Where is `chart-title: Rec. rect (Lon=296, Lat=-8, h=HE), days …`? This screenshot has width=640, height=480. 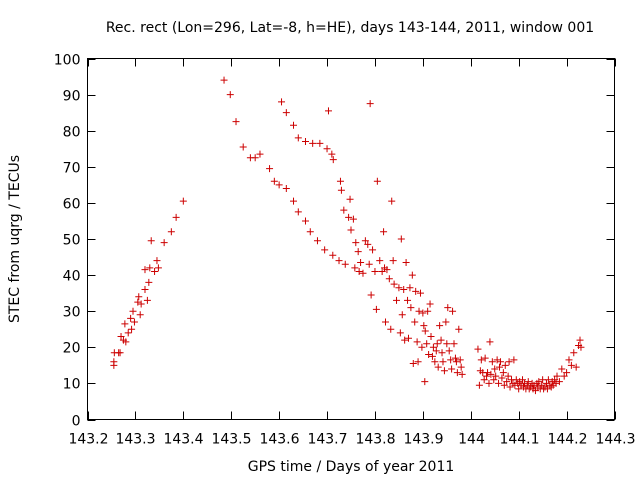
chart-title: Rec. rect (Lon=296, Lat=-8, h=HE), days … is located at coordinates (350, 28).